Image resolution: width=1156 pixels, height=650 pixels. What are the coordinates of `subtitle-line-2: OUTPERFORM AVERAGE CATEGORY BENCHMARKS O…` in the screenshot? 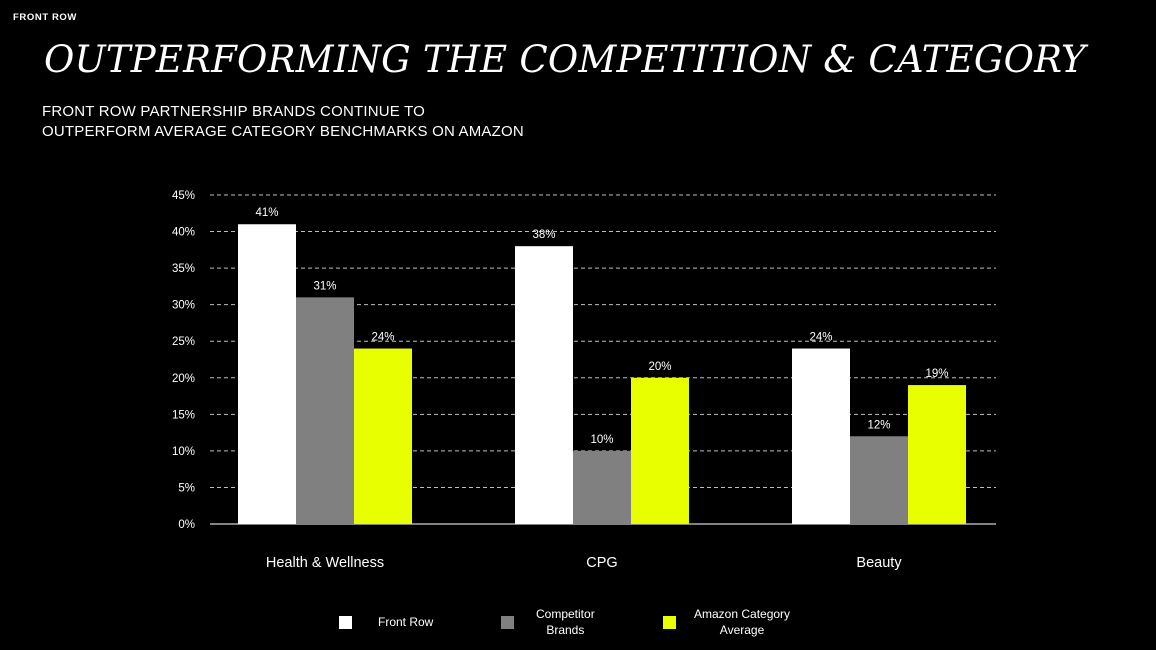 It's located at (283, 131).